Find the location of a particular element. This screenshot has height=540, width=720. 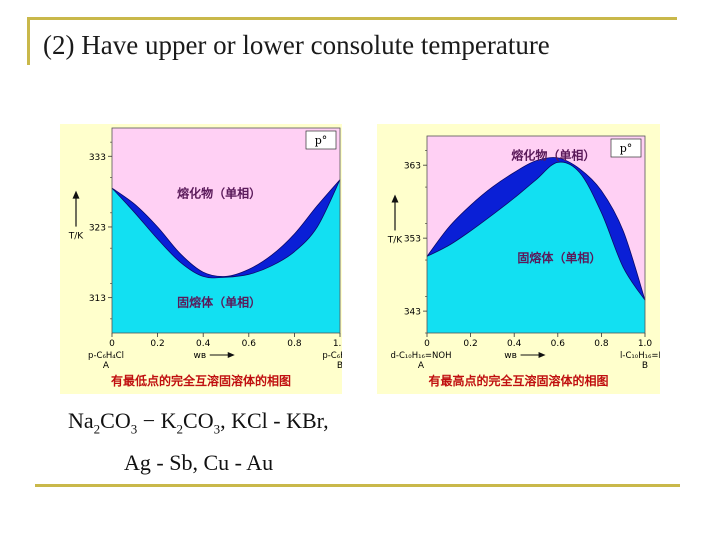

formula-part: Na is located at coordinates (81, 420).